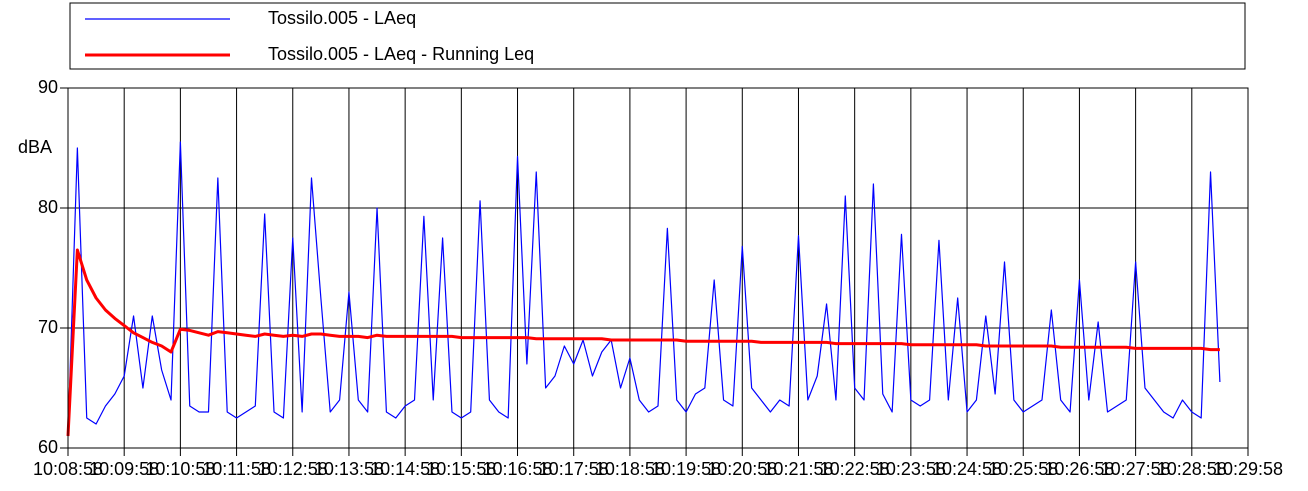 This screenshot has width=1308, height=491. What do you see at coordinates (180, 469) in the screenshot?
I see `x-tick-label: 10:10:58` at bounding box center [180, 469].